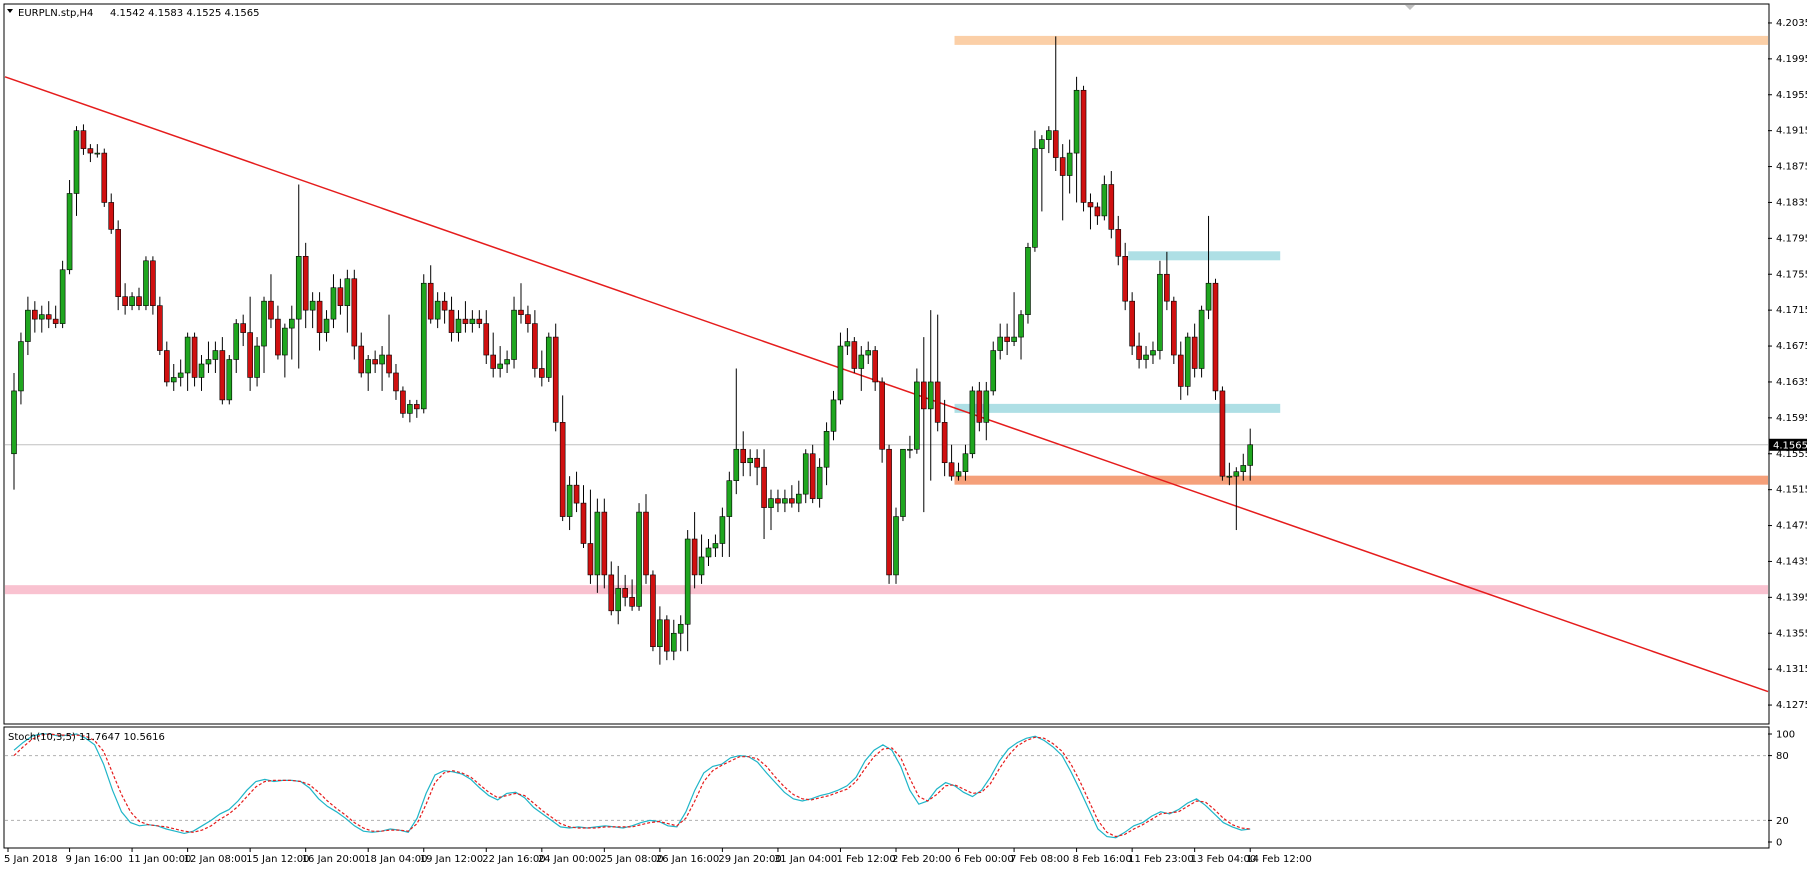  I want to click on price-tick-label: 4.1315, so click(1791, 669).